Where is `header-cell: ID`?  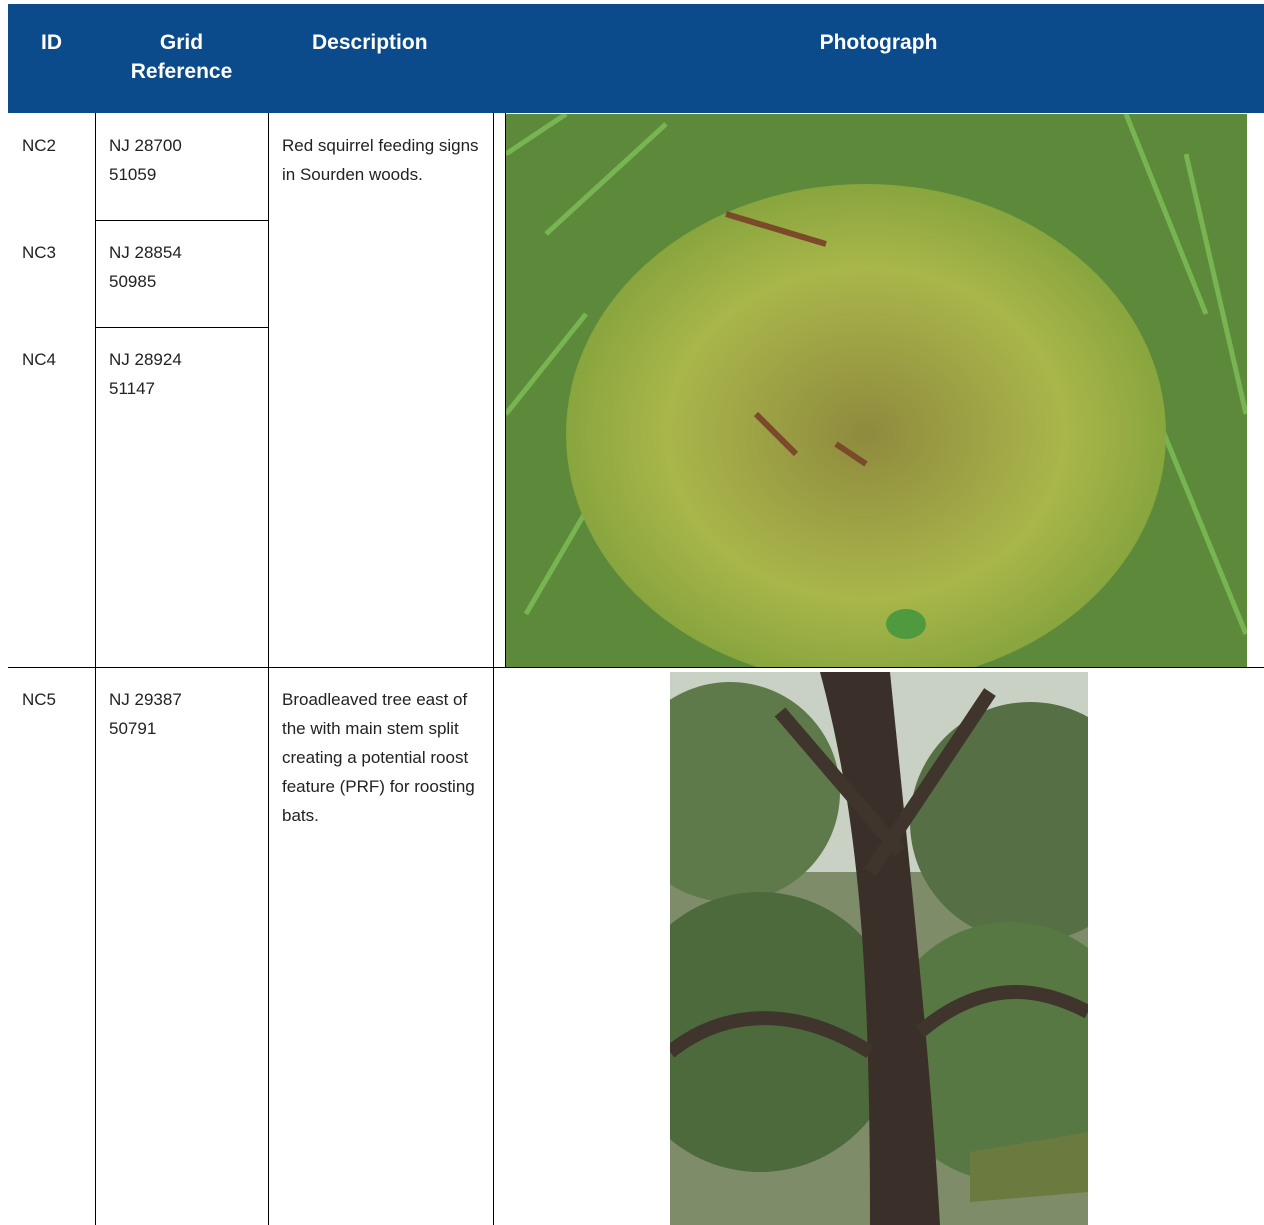 header-cell: ID is located at coordinates (51, 58).